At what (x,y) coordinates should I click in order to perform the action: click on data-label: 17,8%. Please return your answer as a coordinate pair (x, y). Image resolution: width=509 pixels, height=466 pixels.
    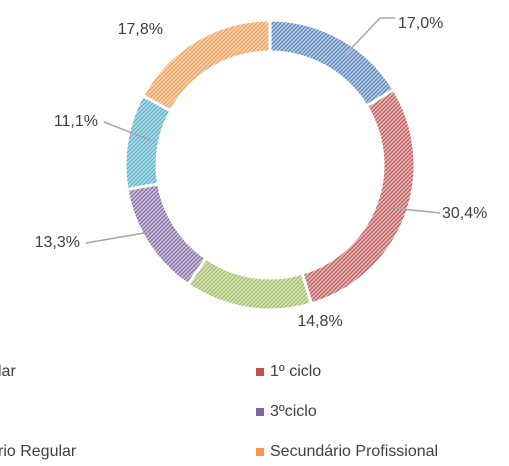
    Looking at the image, I should click on (140, 29).